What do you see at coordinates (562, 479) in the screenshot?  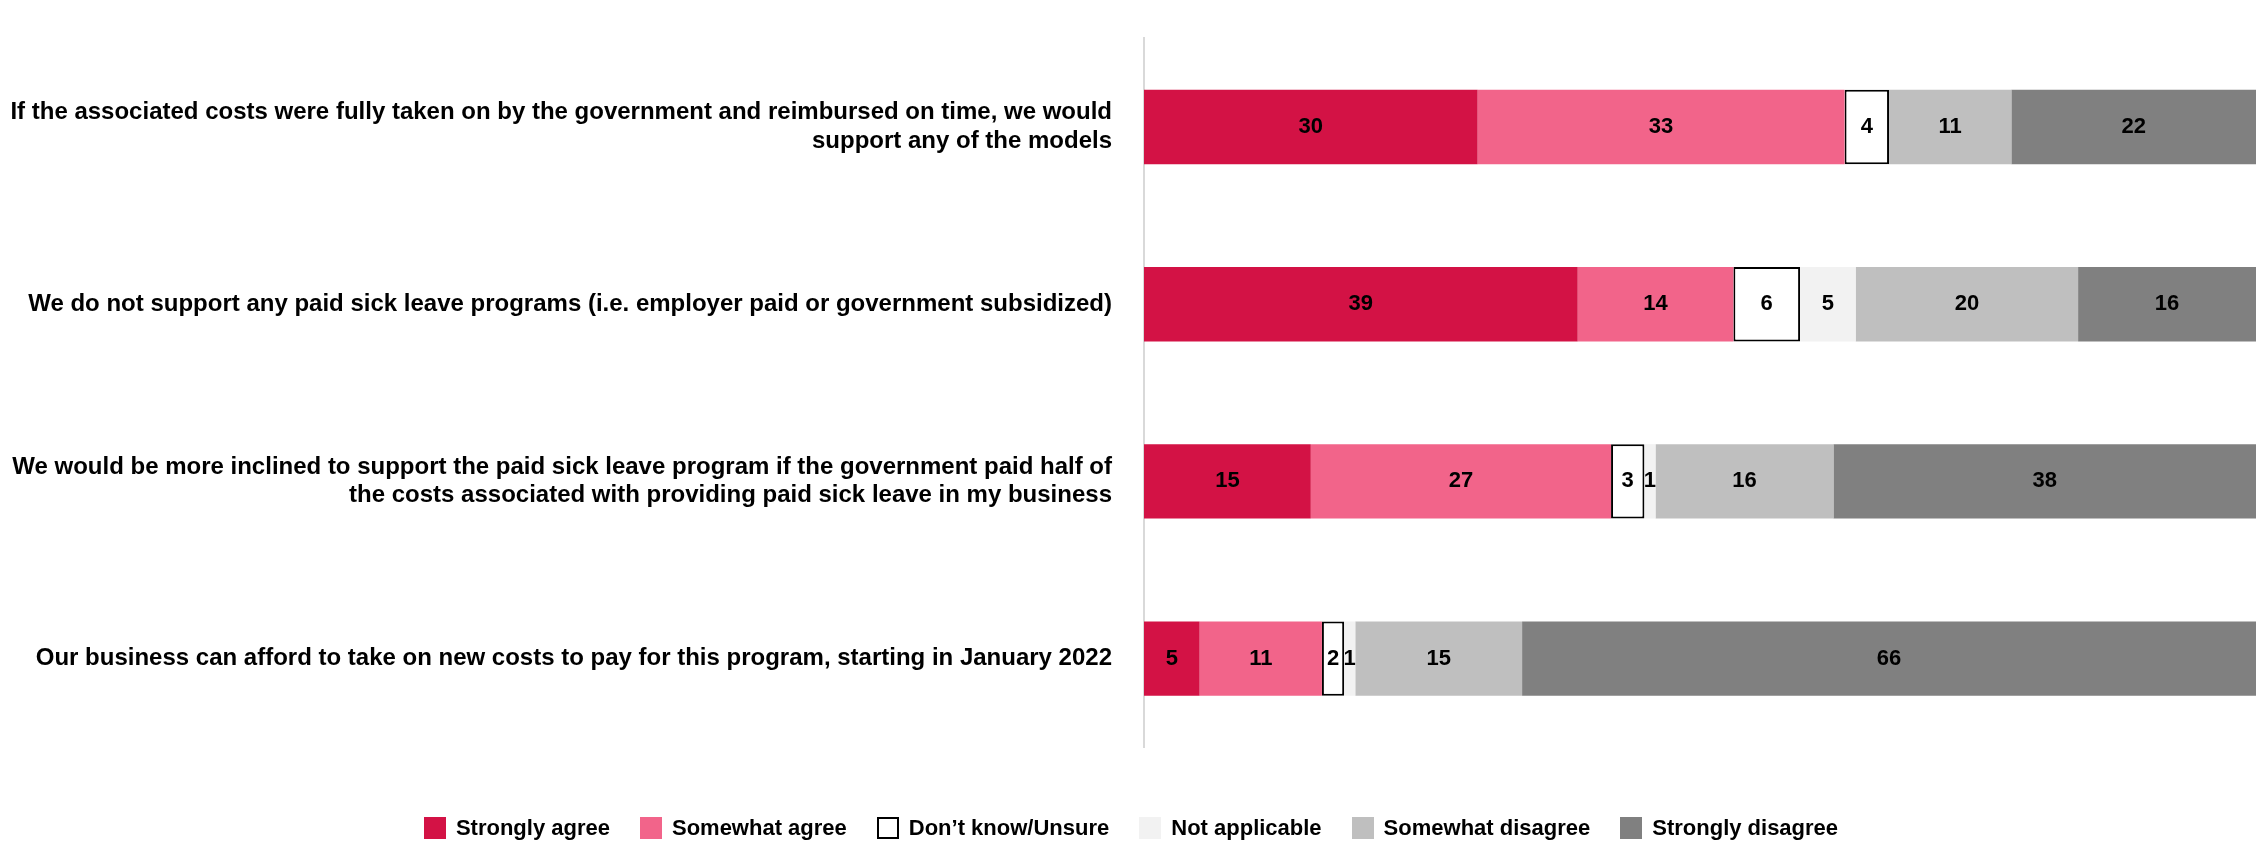 I see `y-tick-label: We would be more inclined to support the paid sick leave program if the government paid half of the costs associated with providing paid sick leave in my business` at bounding box center [562, 479].